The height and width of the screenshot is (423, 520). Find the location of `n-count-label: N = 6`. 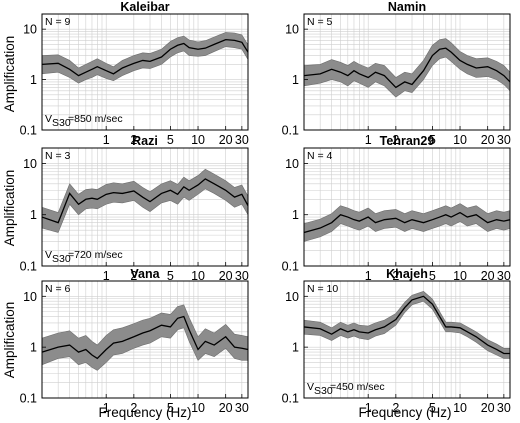

n-count-label: N = 6 is located at coordinates (58, 289).